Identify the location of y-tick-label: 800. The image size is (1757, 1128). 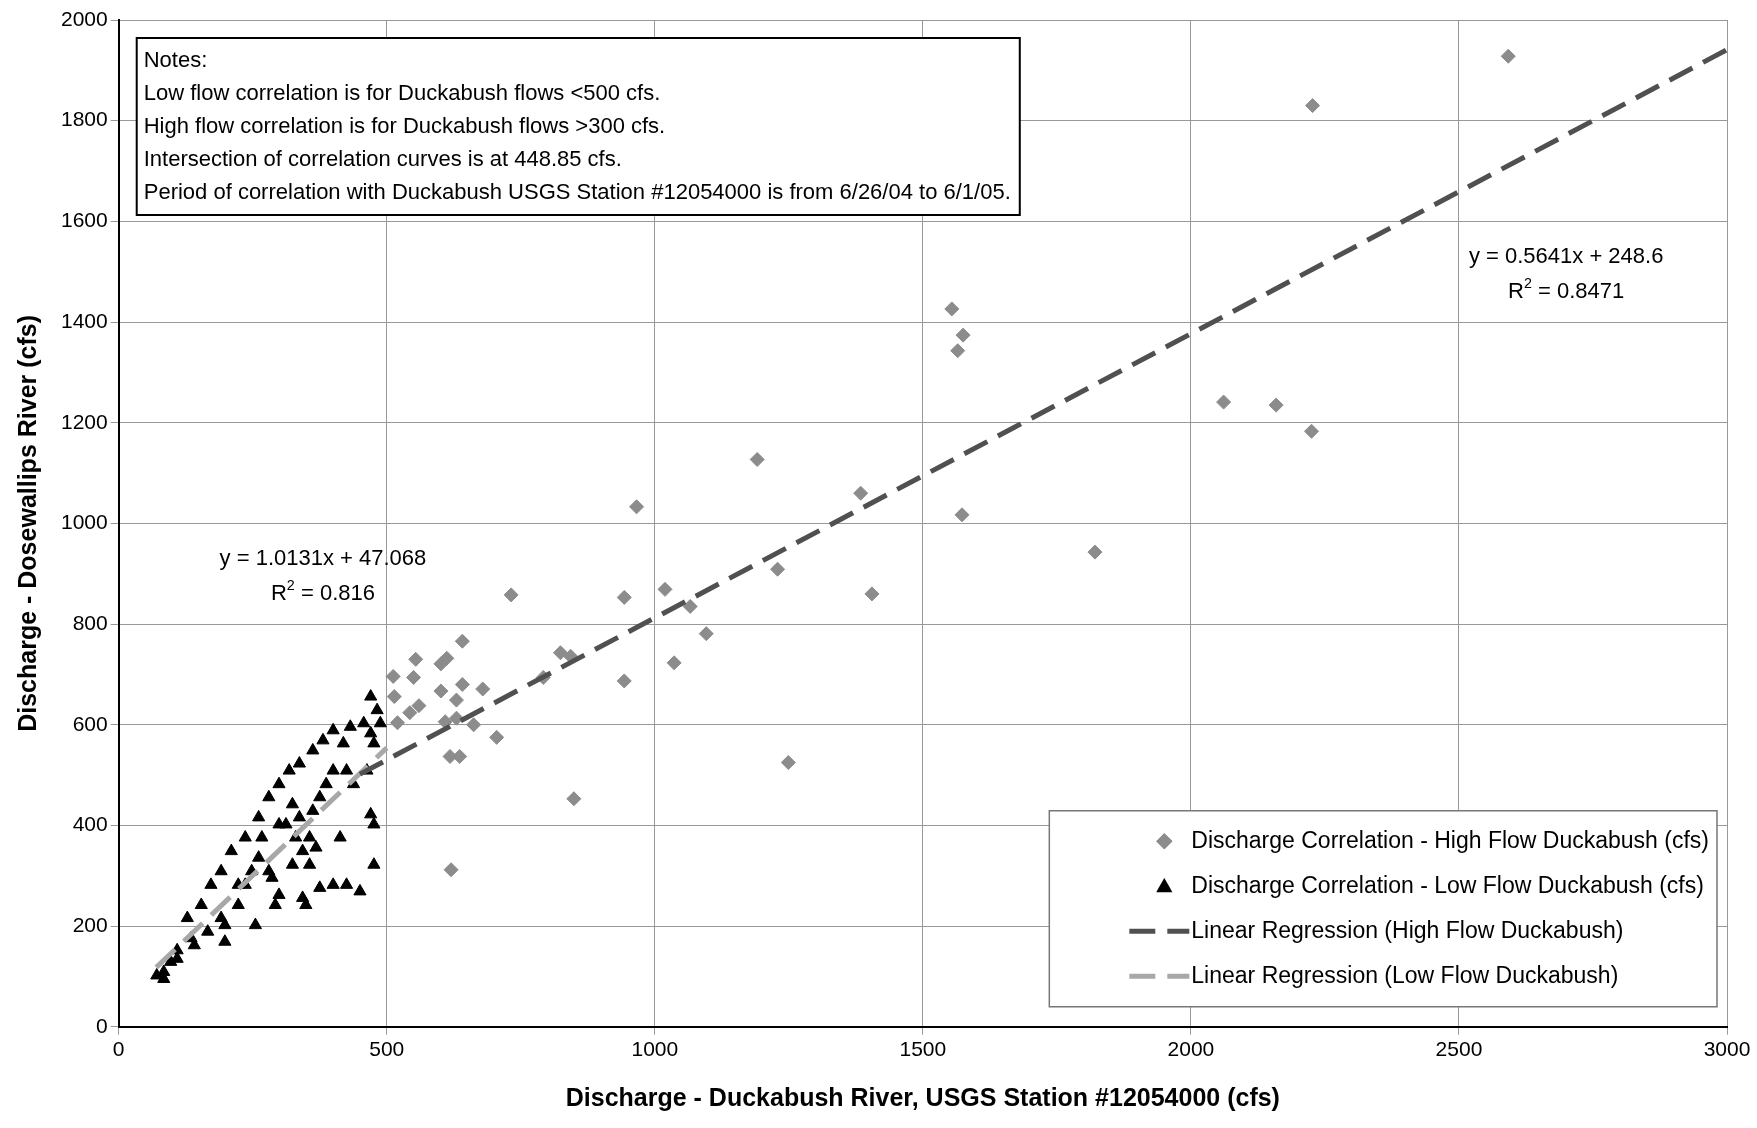
(90, 622).